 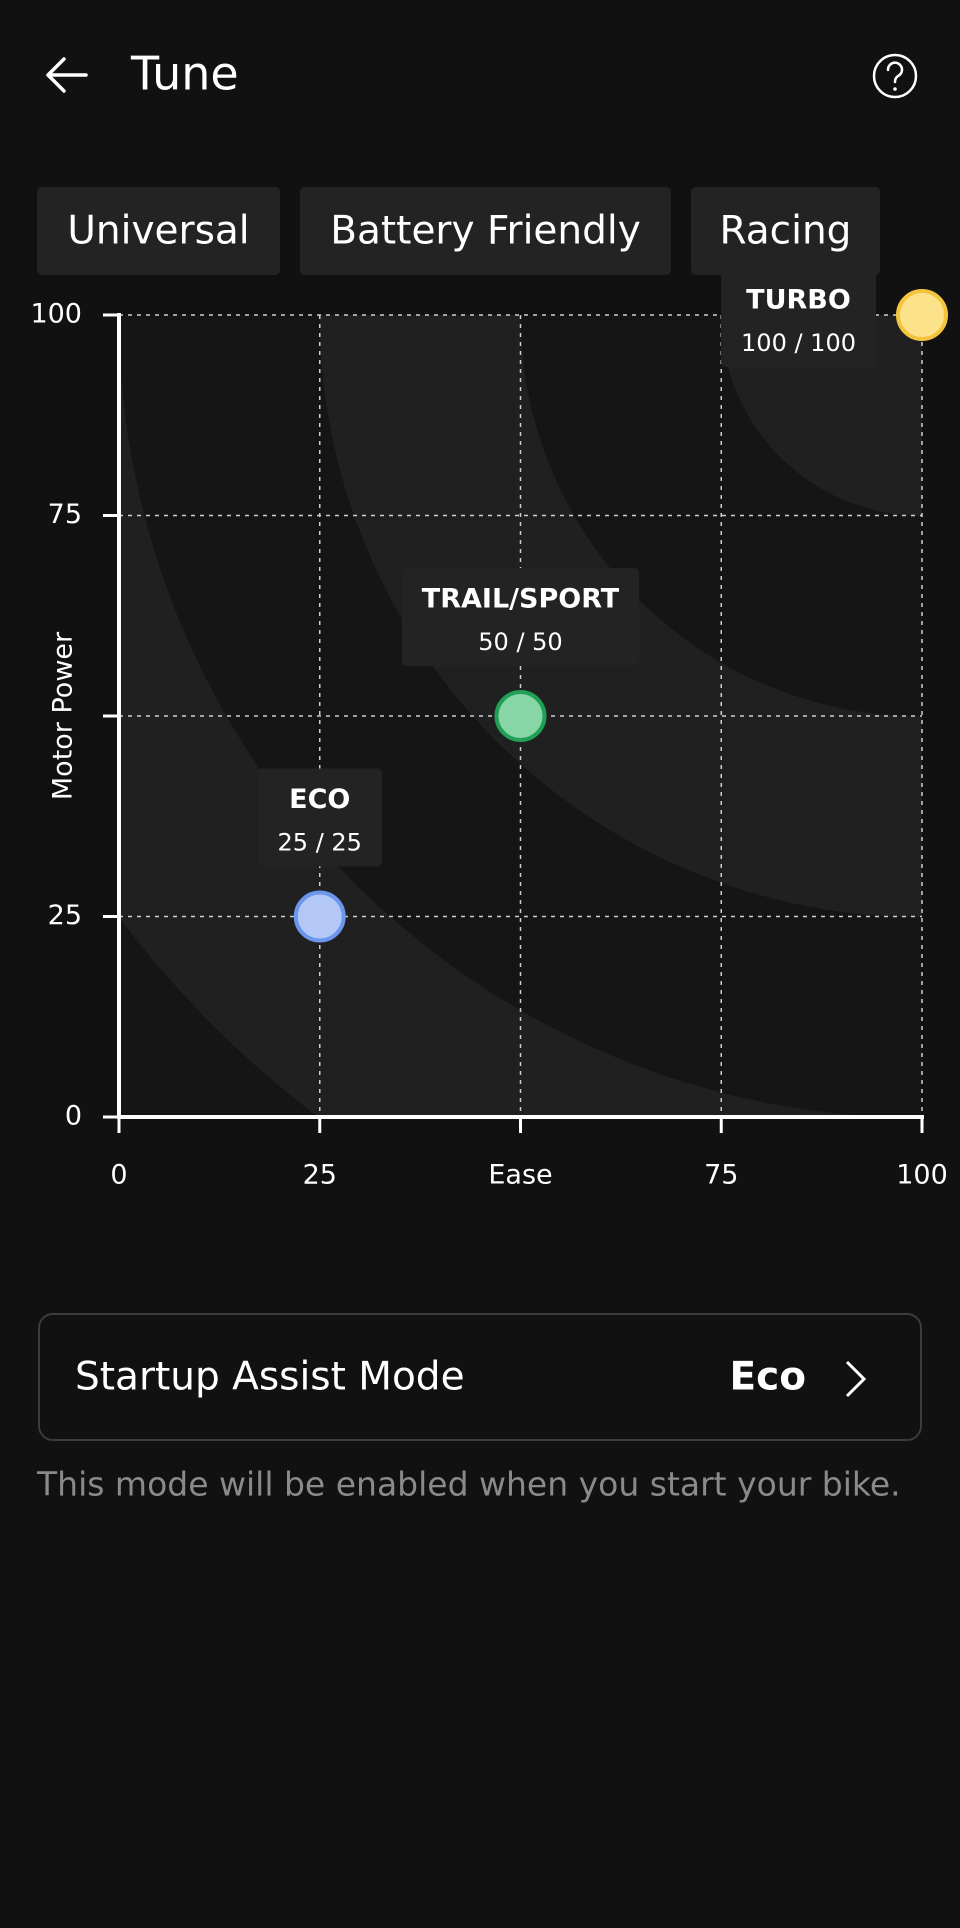 What do you see at coordinates (520, 642) in the screenshot?
I see `label-value: 50 / 50` at bounding box center [520, 642].